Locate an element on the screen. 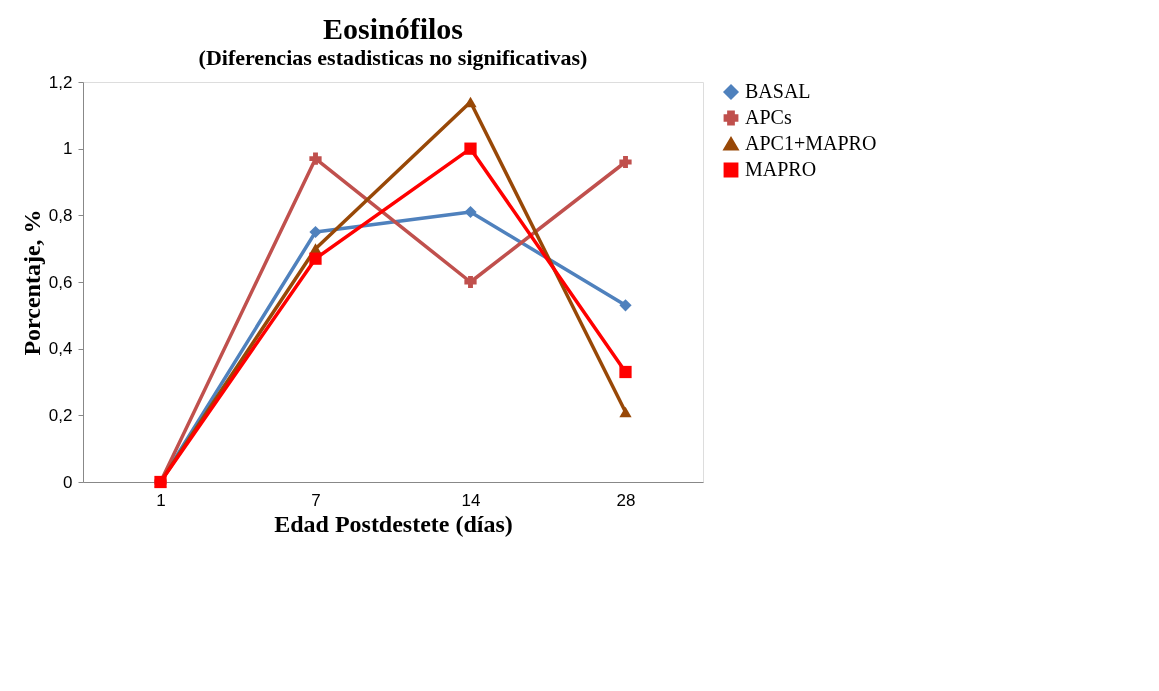 The image size is (1159, 691). x-axis-title: Edad Postdestete (días) is located at coordinates (393, 523).